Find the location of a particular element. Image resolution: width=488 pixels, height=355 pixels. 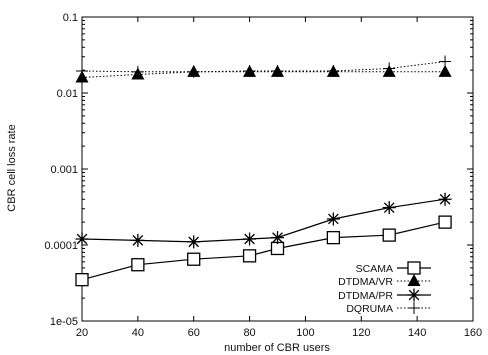

x-tick-label: 140 is located at coordinates (417, 333).